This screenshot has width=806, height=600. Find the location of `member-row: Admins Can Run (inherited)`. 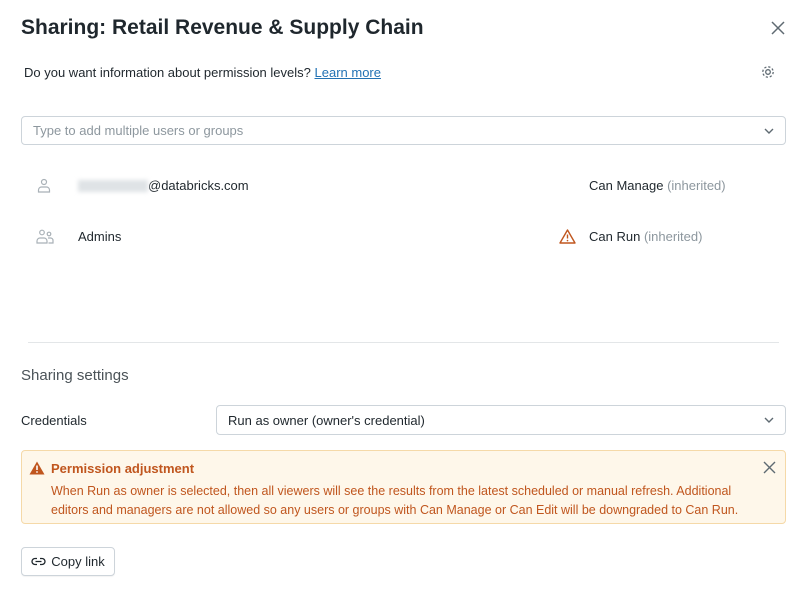

member-row: Admins Can Run (inherited) is located at coordinates (403, 236).